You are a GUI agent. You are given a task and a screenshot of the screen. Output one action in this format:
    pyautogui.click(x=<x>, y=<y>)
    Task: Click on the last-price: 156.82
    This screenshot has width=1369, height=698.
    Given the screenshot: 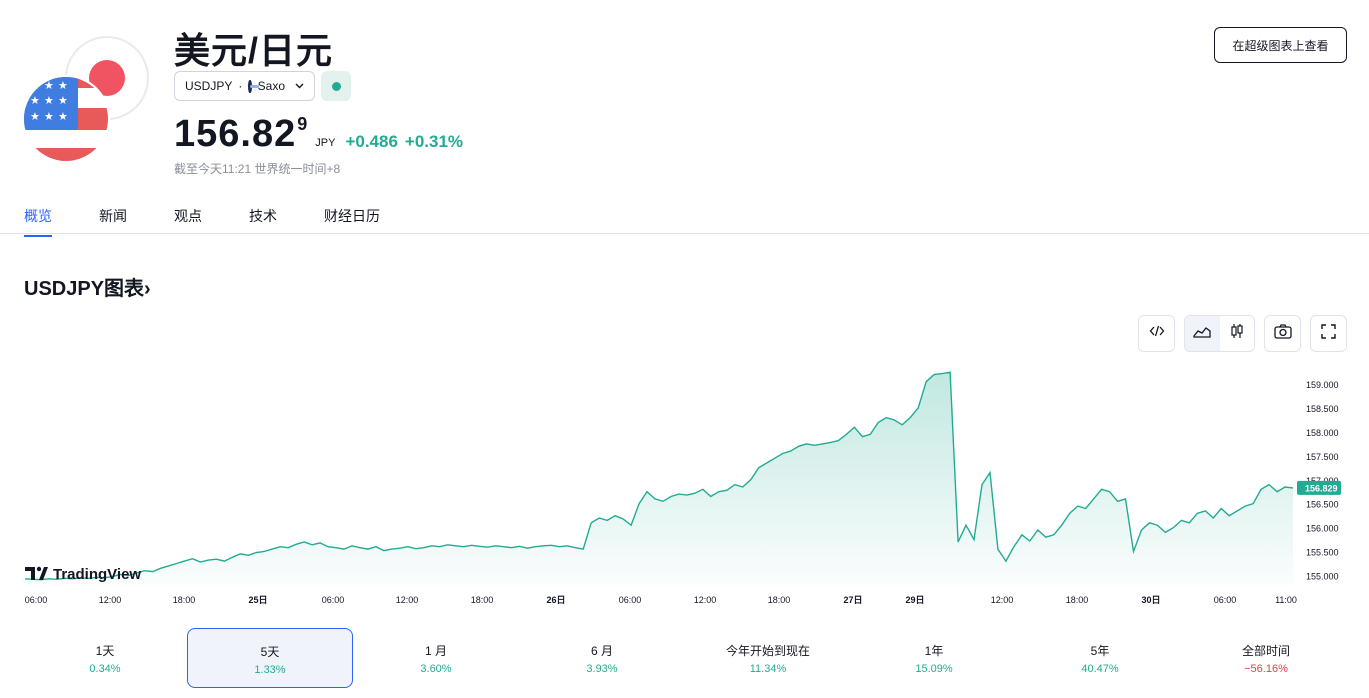 What is the action you would take?
    pyautogui.click(x=235, y=134)
    